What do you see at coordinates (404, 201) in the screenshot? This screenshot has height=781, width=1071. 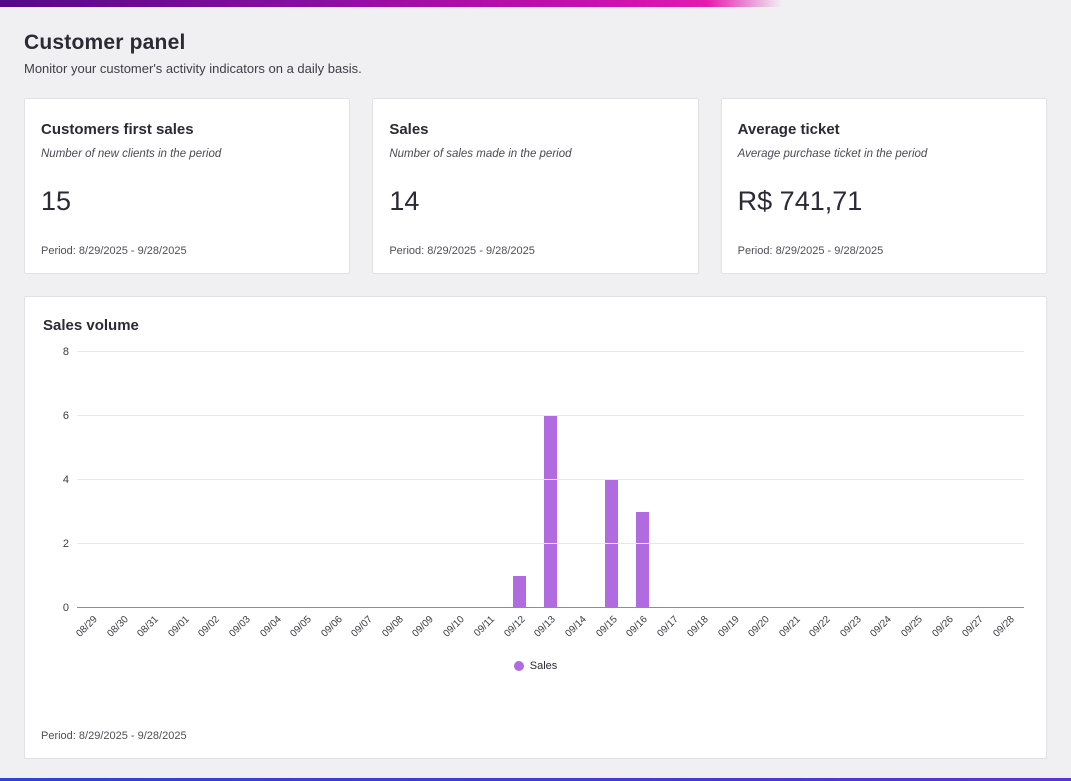 I see `kpi-value: 14` at bounding box center [404, 201].